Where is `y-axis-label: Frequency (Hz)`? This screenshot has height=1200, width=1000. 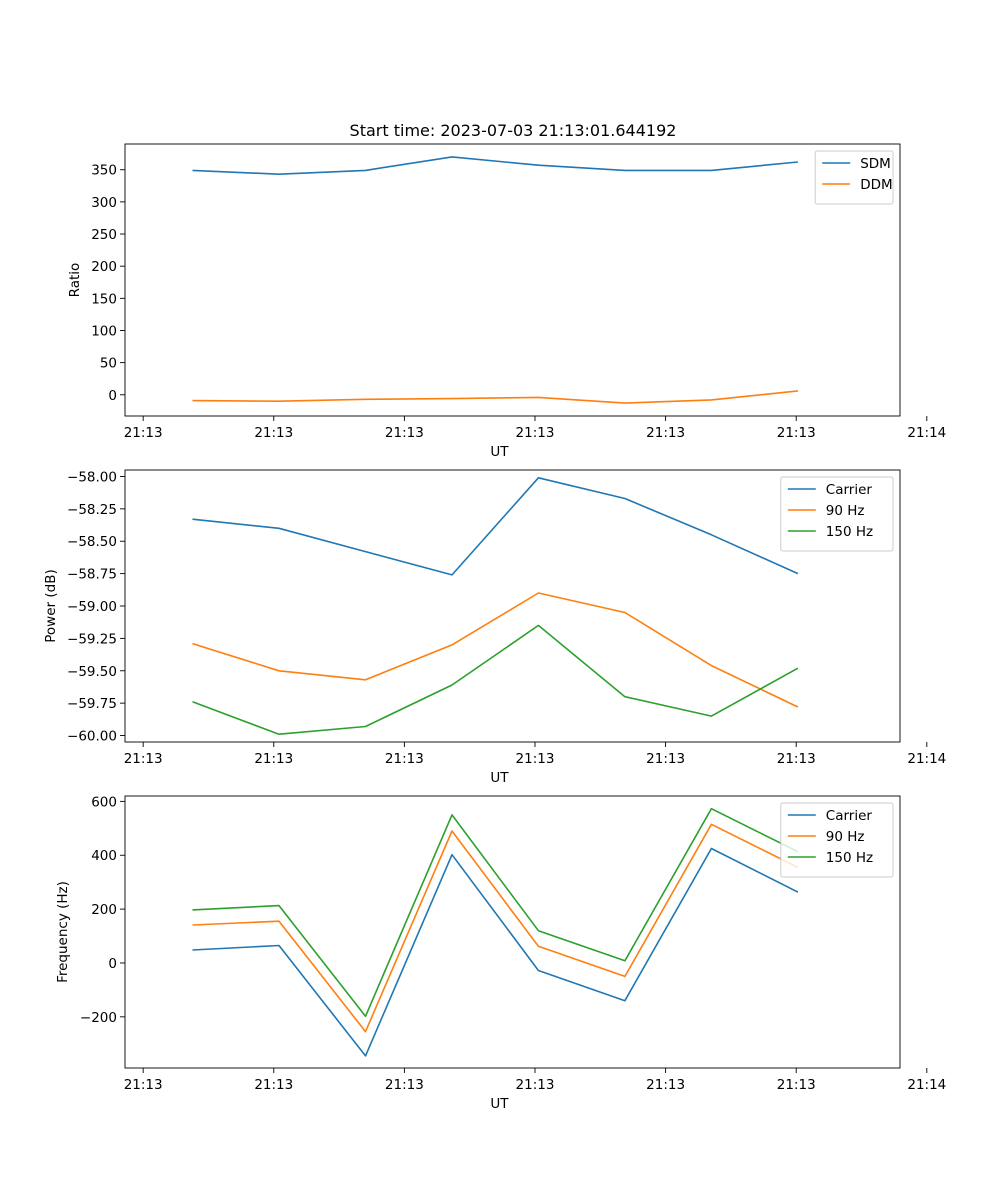
y-axis-label: Frequency (Hz) is located at coordinates (63, 932).